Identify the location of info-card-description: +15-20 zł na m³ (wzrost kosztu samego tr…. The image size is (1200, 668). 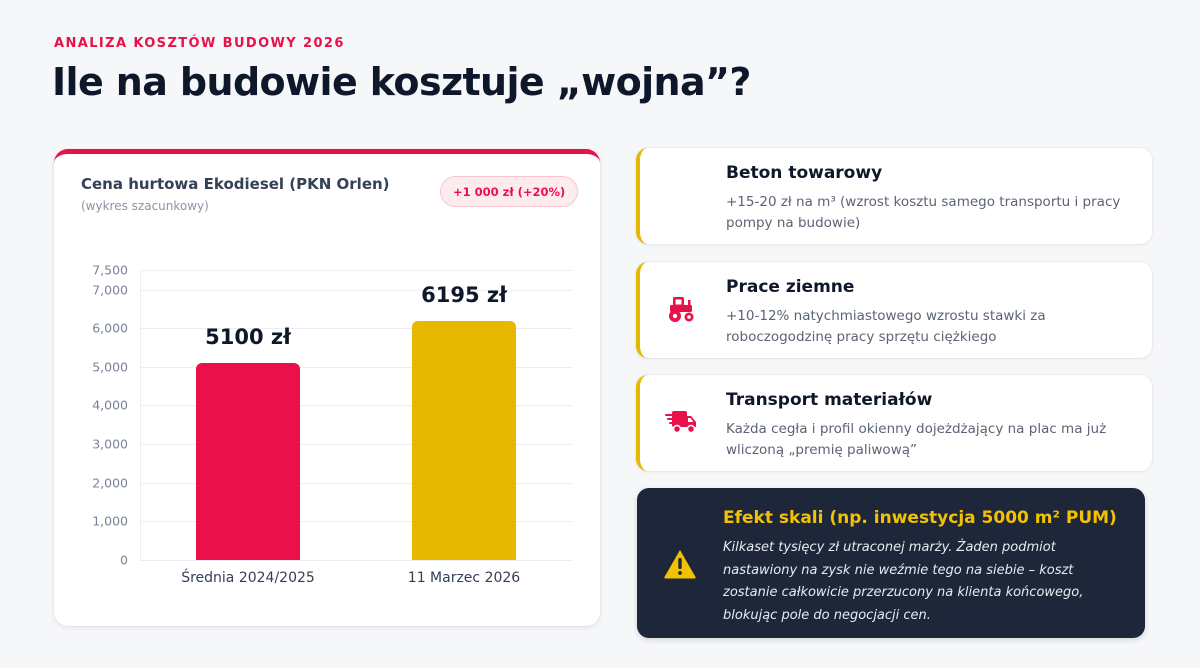
(923, 212).